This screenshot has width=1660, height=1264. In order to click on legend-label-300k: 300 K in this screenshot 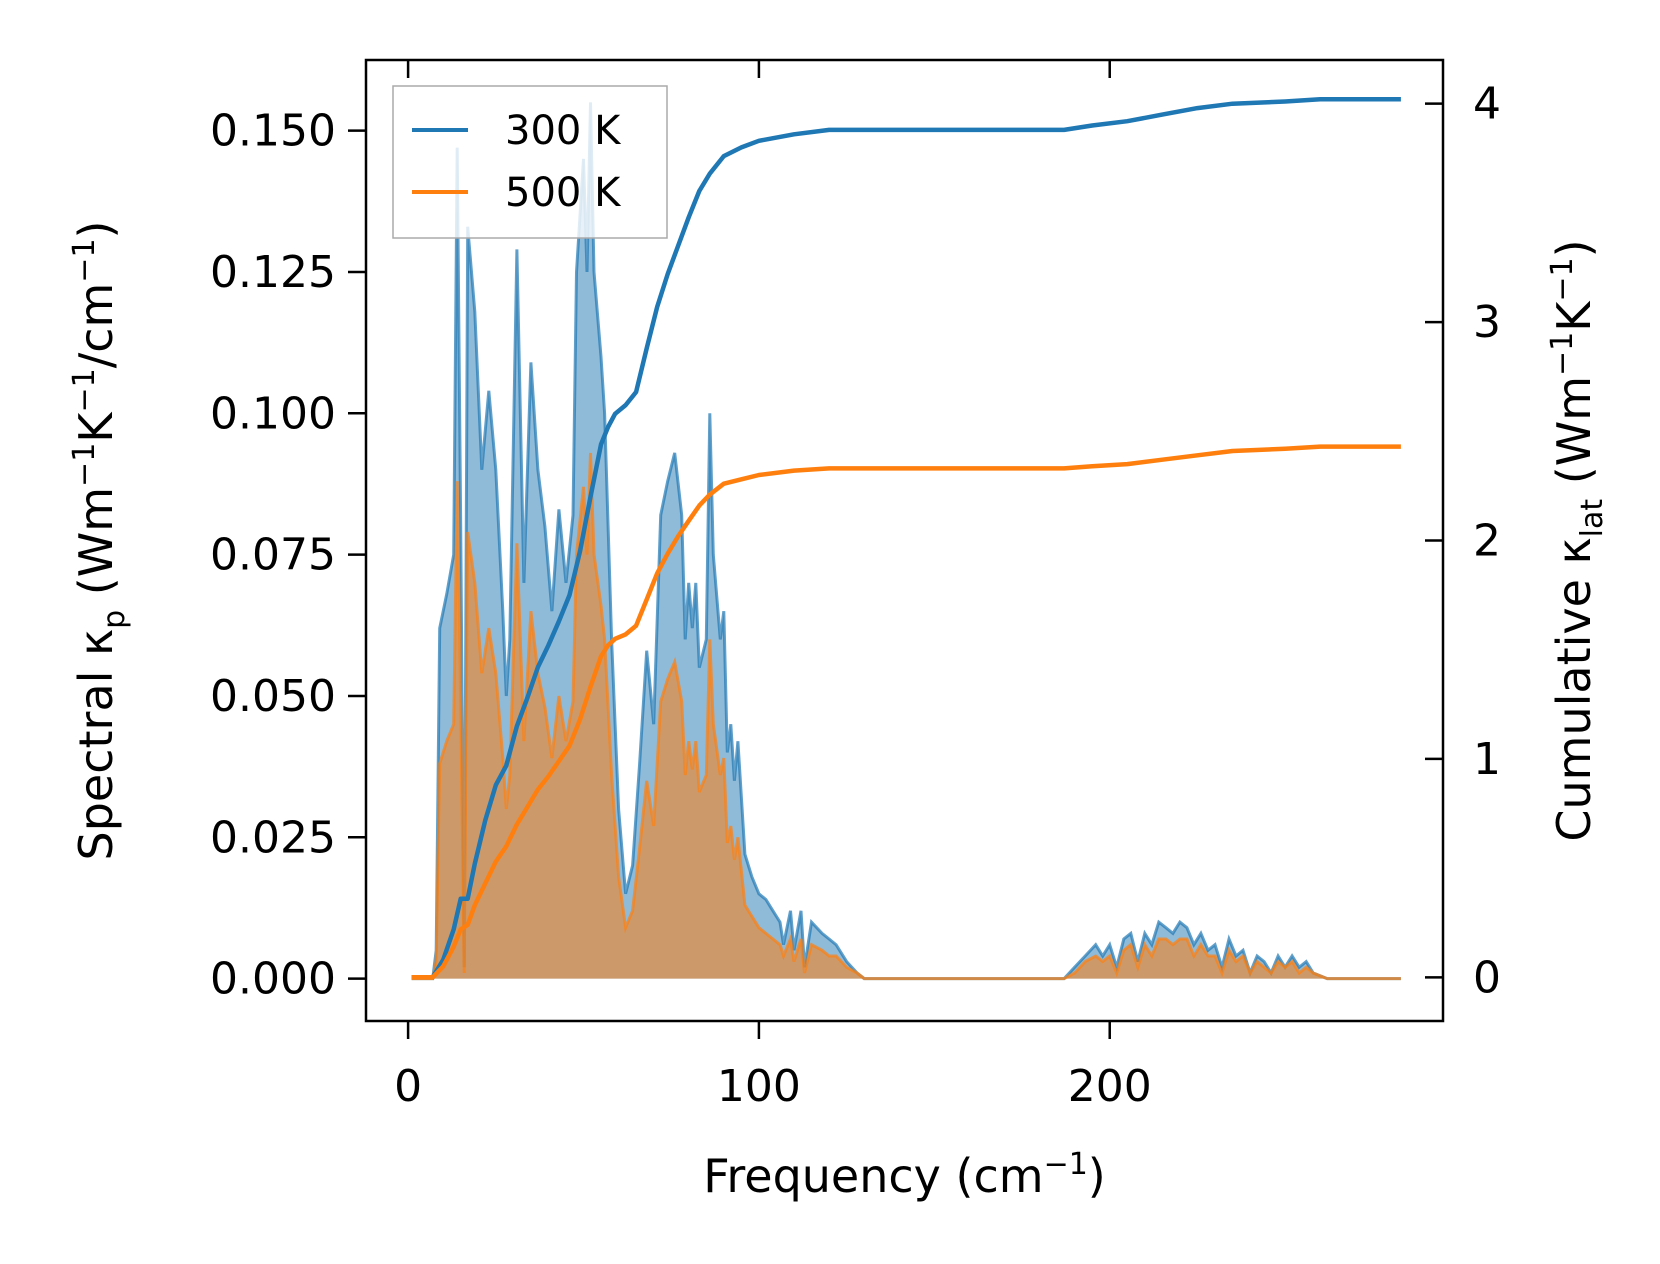, I will do `click(563, 131)`.